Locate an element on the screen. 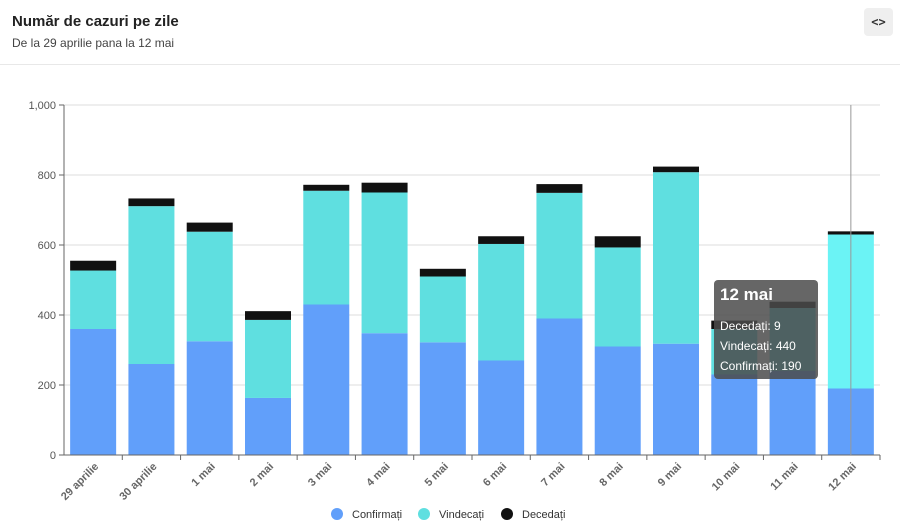  x-tick-label: 11 mai is located at coordinates (784, 477).